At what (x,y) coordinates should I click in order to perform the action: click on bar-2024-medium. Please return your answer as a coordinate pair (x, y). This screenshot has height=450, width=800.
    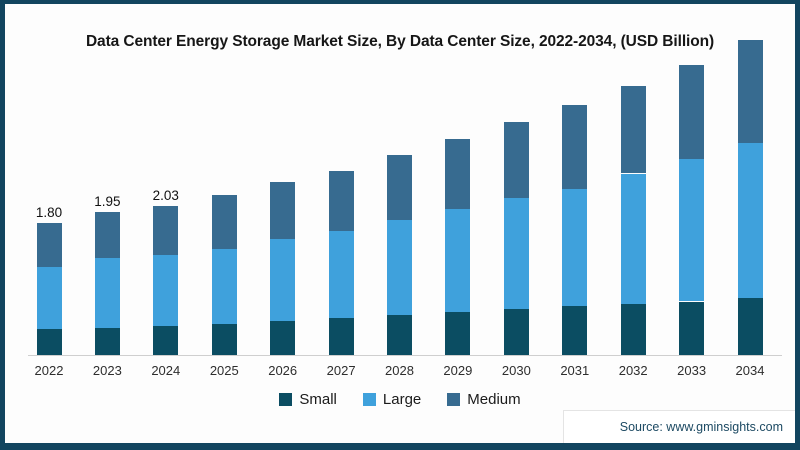
    Looking at the image, I should click on (166, 230).